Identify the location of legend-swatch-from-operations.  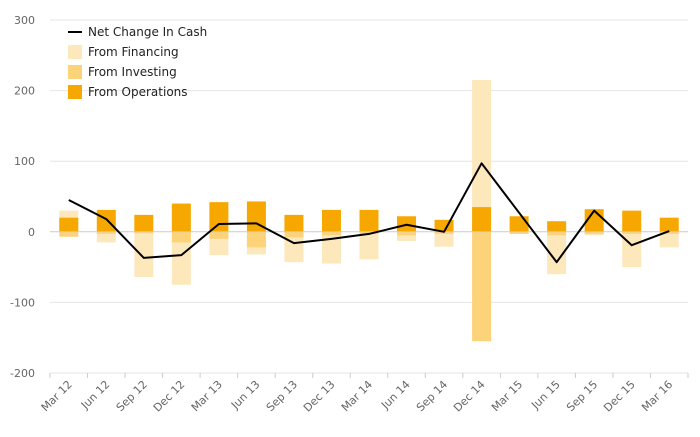
(75, 92).